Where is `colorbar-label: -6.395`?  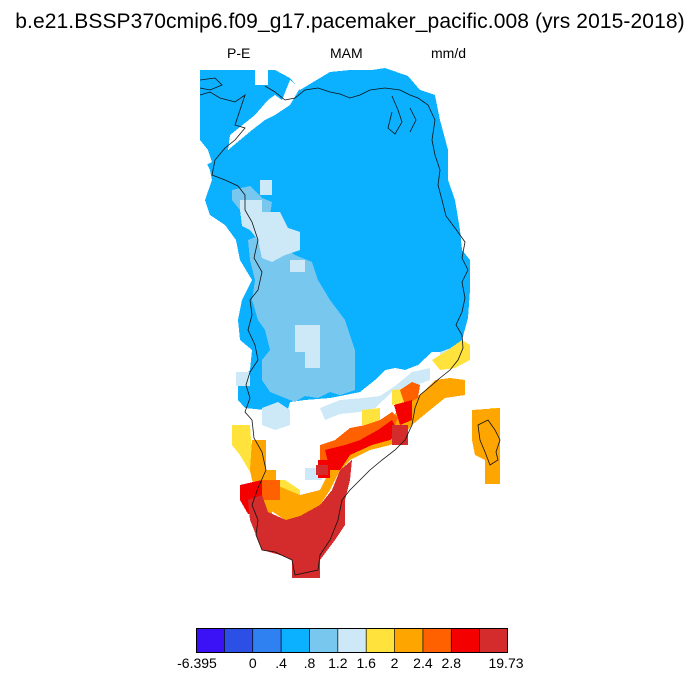 colorbar-label: -6.395 is located at coordinates (197, 663).